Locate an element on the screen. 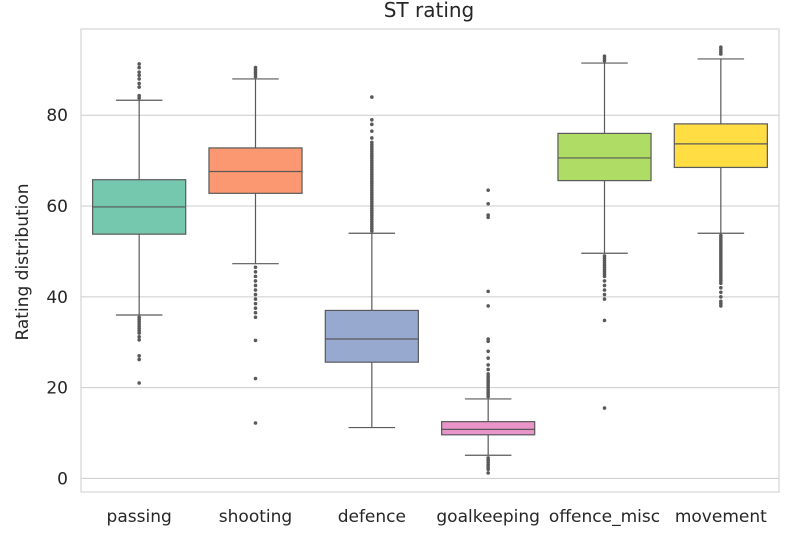 The width and height of the screenshot is (793, 534). x-tick-label: goalkeeping is located at coordinates (488, 517).